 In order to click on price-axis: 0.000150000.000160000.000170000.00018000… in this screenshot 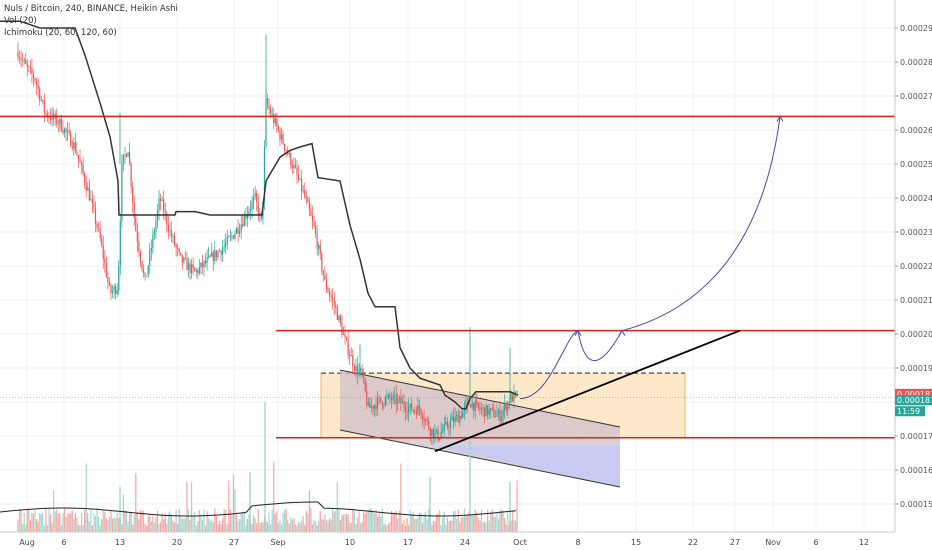, I will do `click(913, 275)`.